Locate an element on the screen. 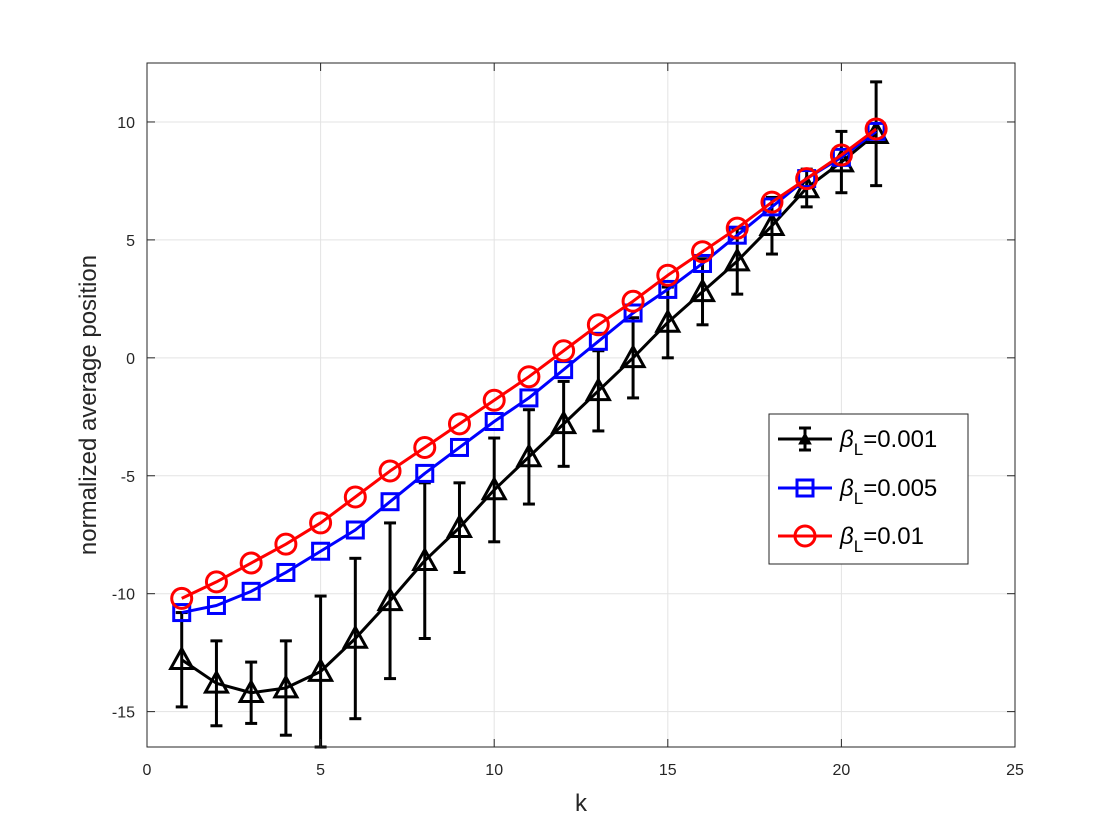 The image size is (1120, 840). legend-label: βL=0.001 is located at coordinates (888, 442).